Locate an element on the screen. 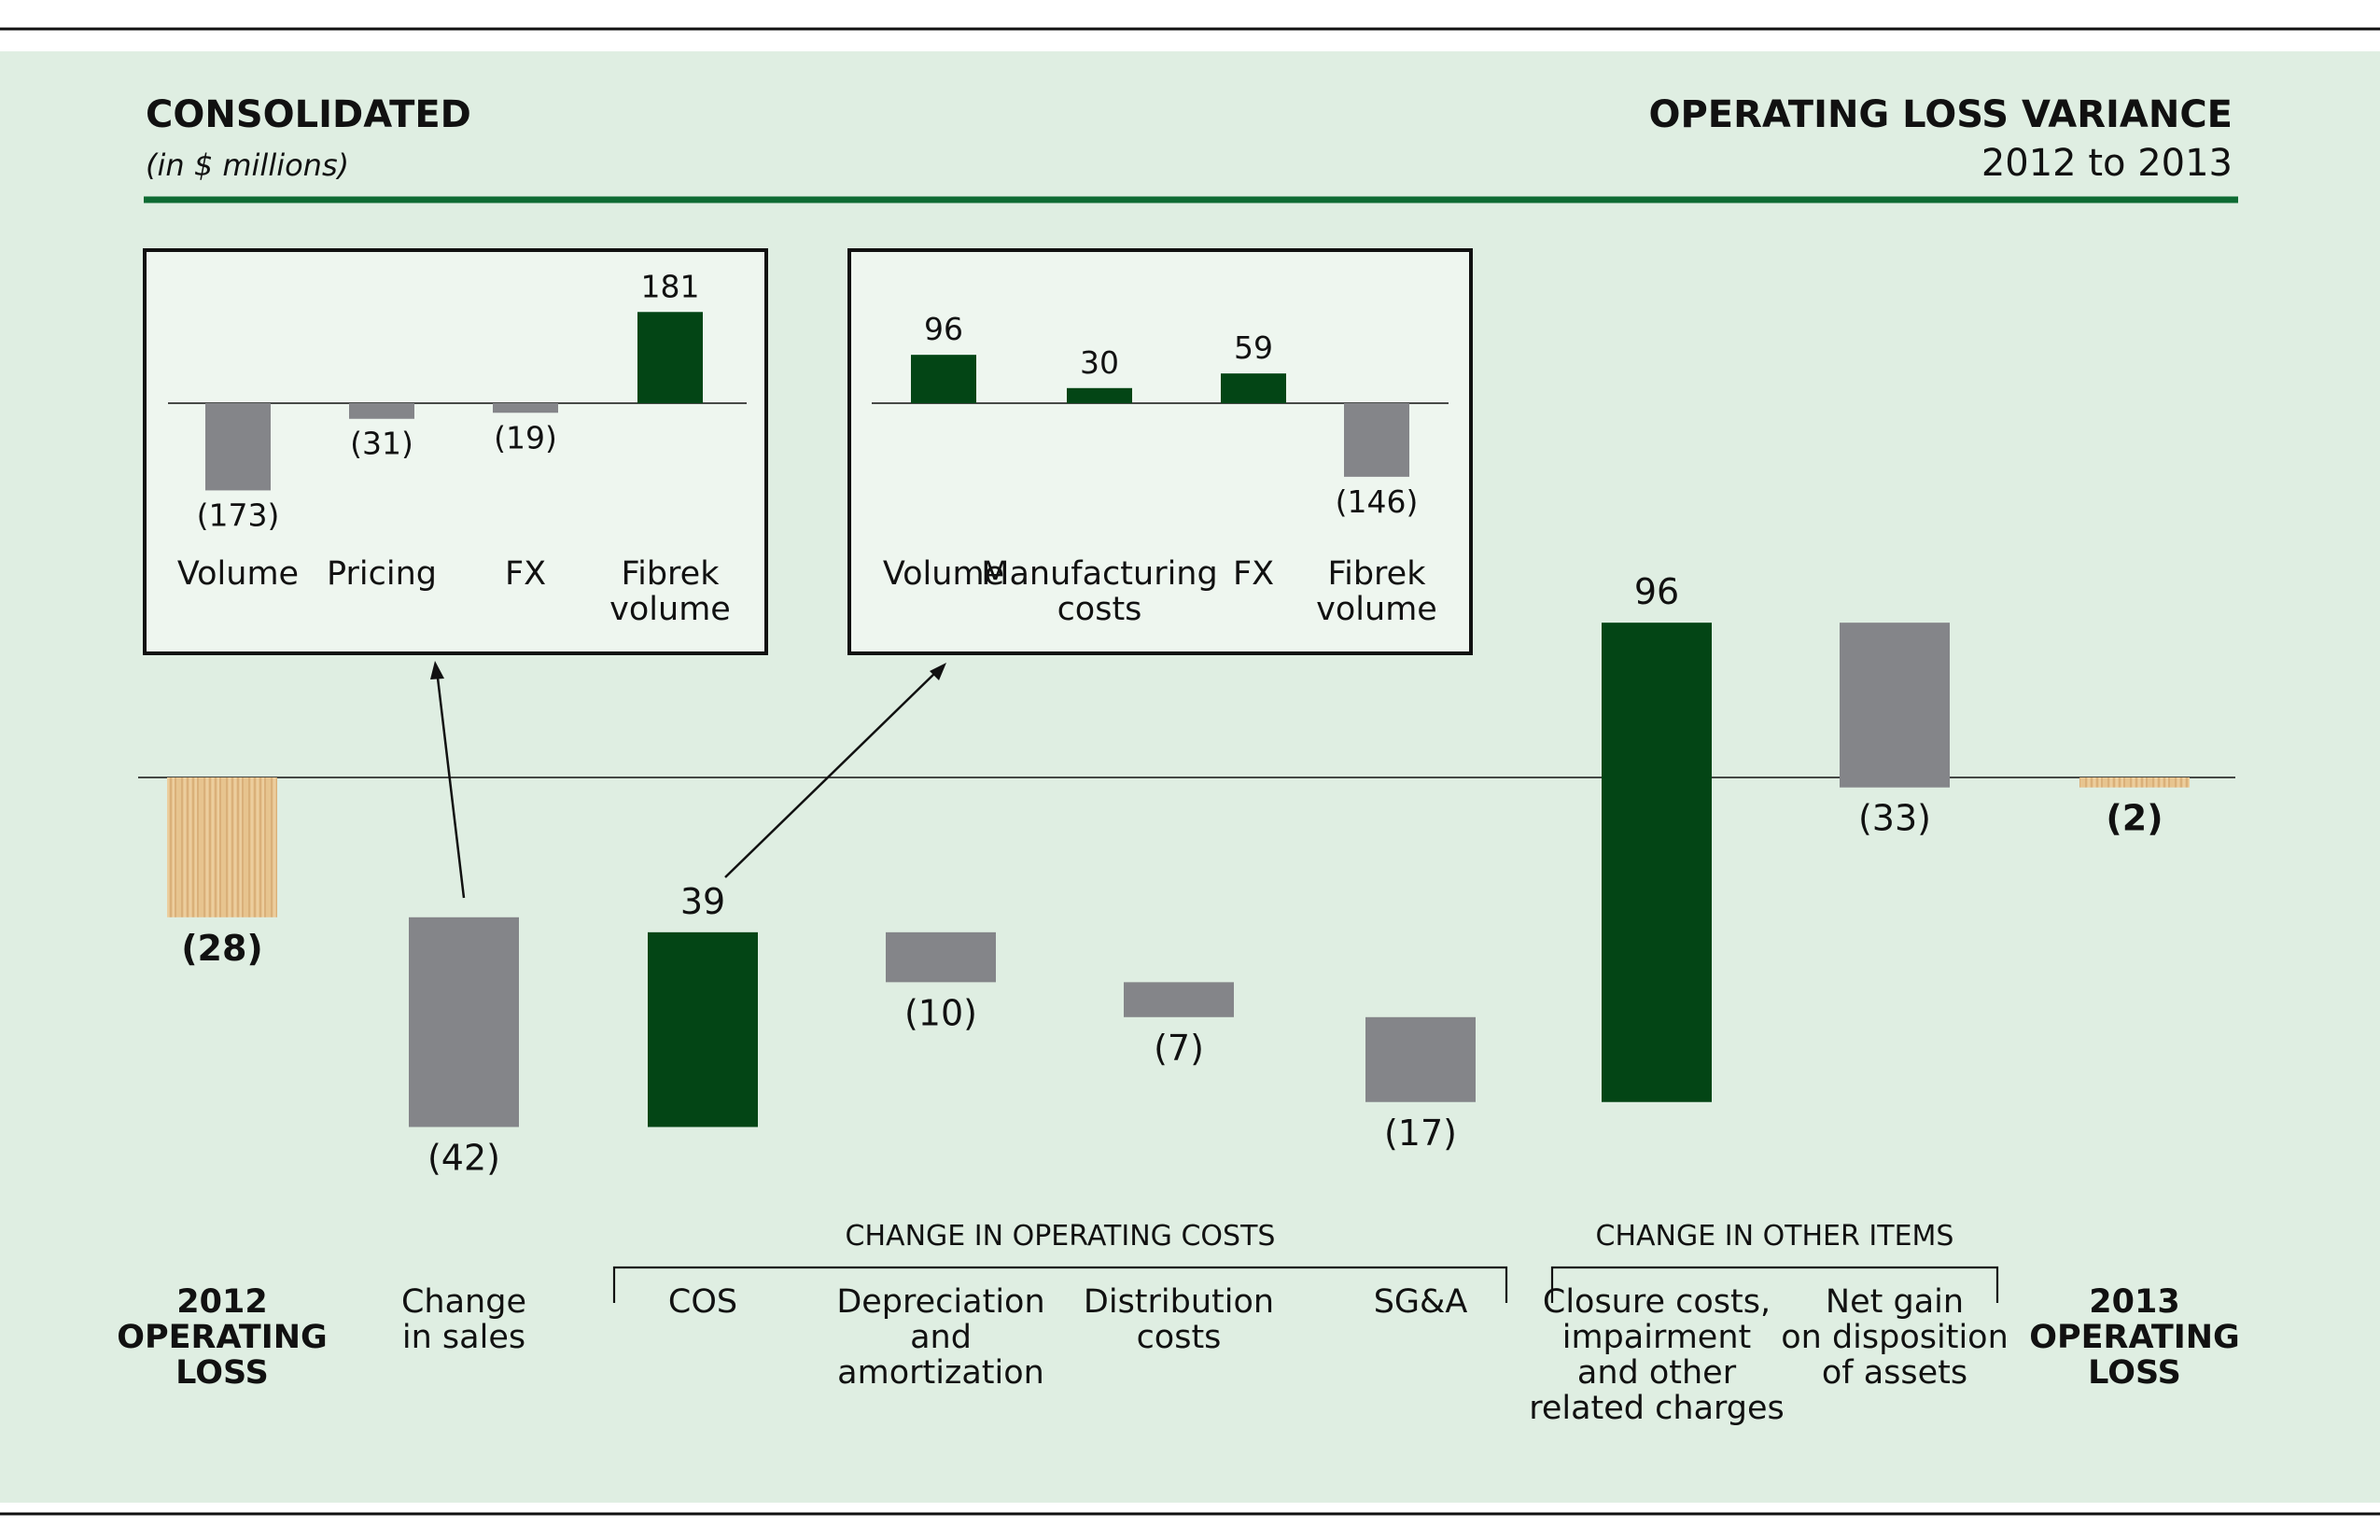  group-label: CHANGE IN OTHER ITEMS is located at coordinates (1775, 1236).